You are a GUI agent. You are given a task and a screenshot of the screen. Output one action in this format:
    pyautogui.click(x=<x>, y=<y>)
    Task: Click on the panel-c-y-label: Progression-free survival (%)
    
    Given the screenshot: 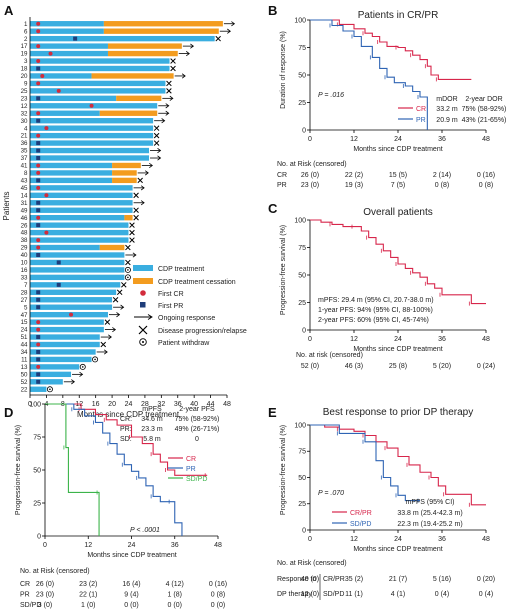 What is the action you would take?
    pyautogui.click(x=283, y=270)
    